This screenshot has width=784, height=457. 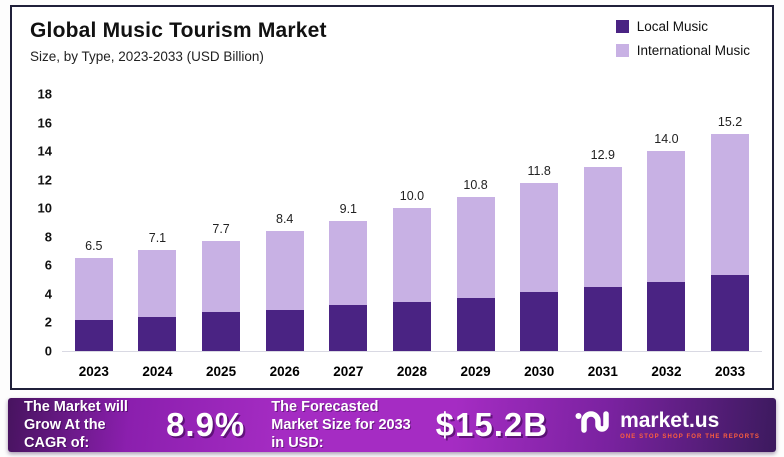 I want to click on x-axis-label: 2030, so click(x=539, y=371).